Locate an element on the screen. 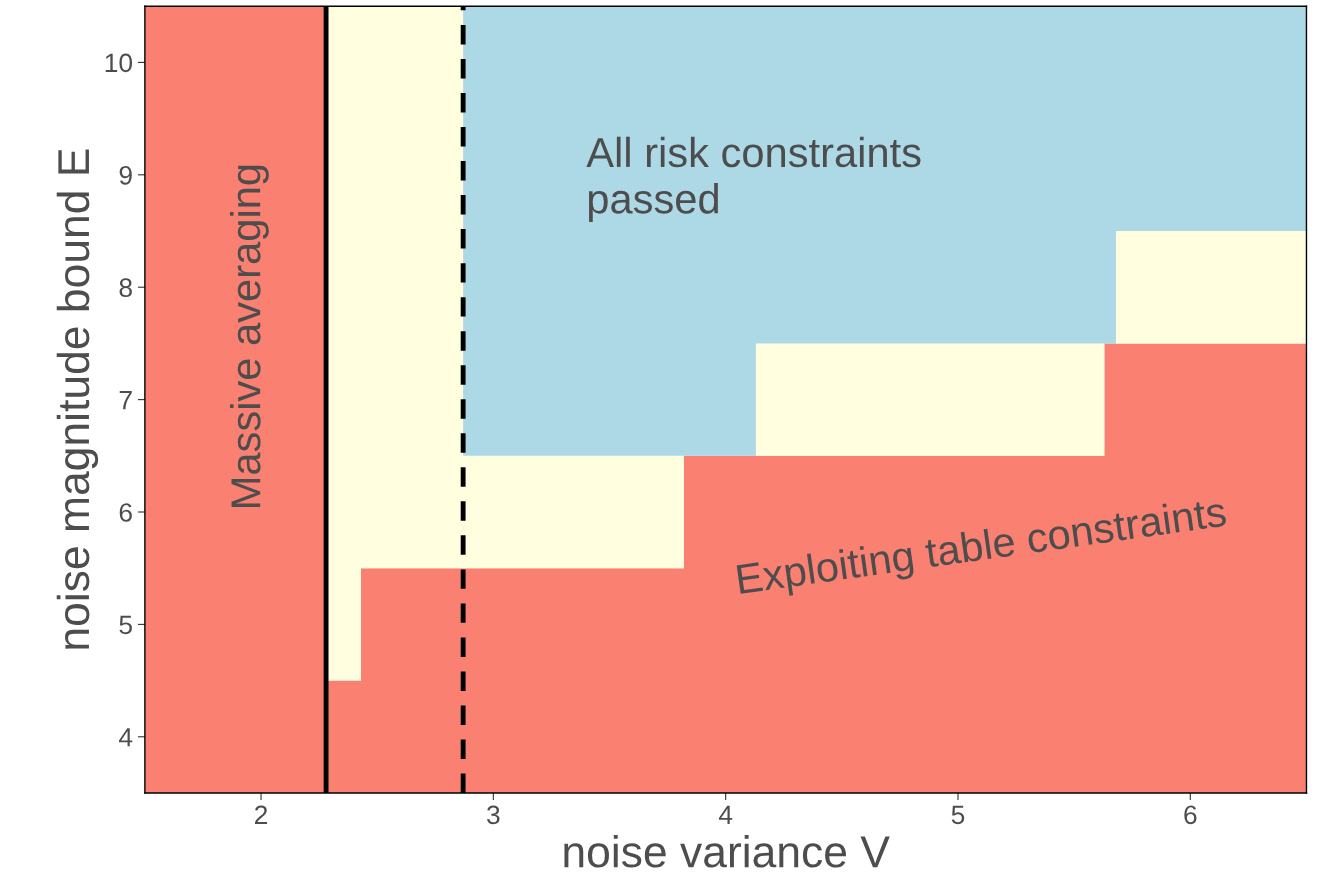 The height and width of the screenshot is (889, 1317). x-tick-label: 2 is located at coordinates (261, 814).